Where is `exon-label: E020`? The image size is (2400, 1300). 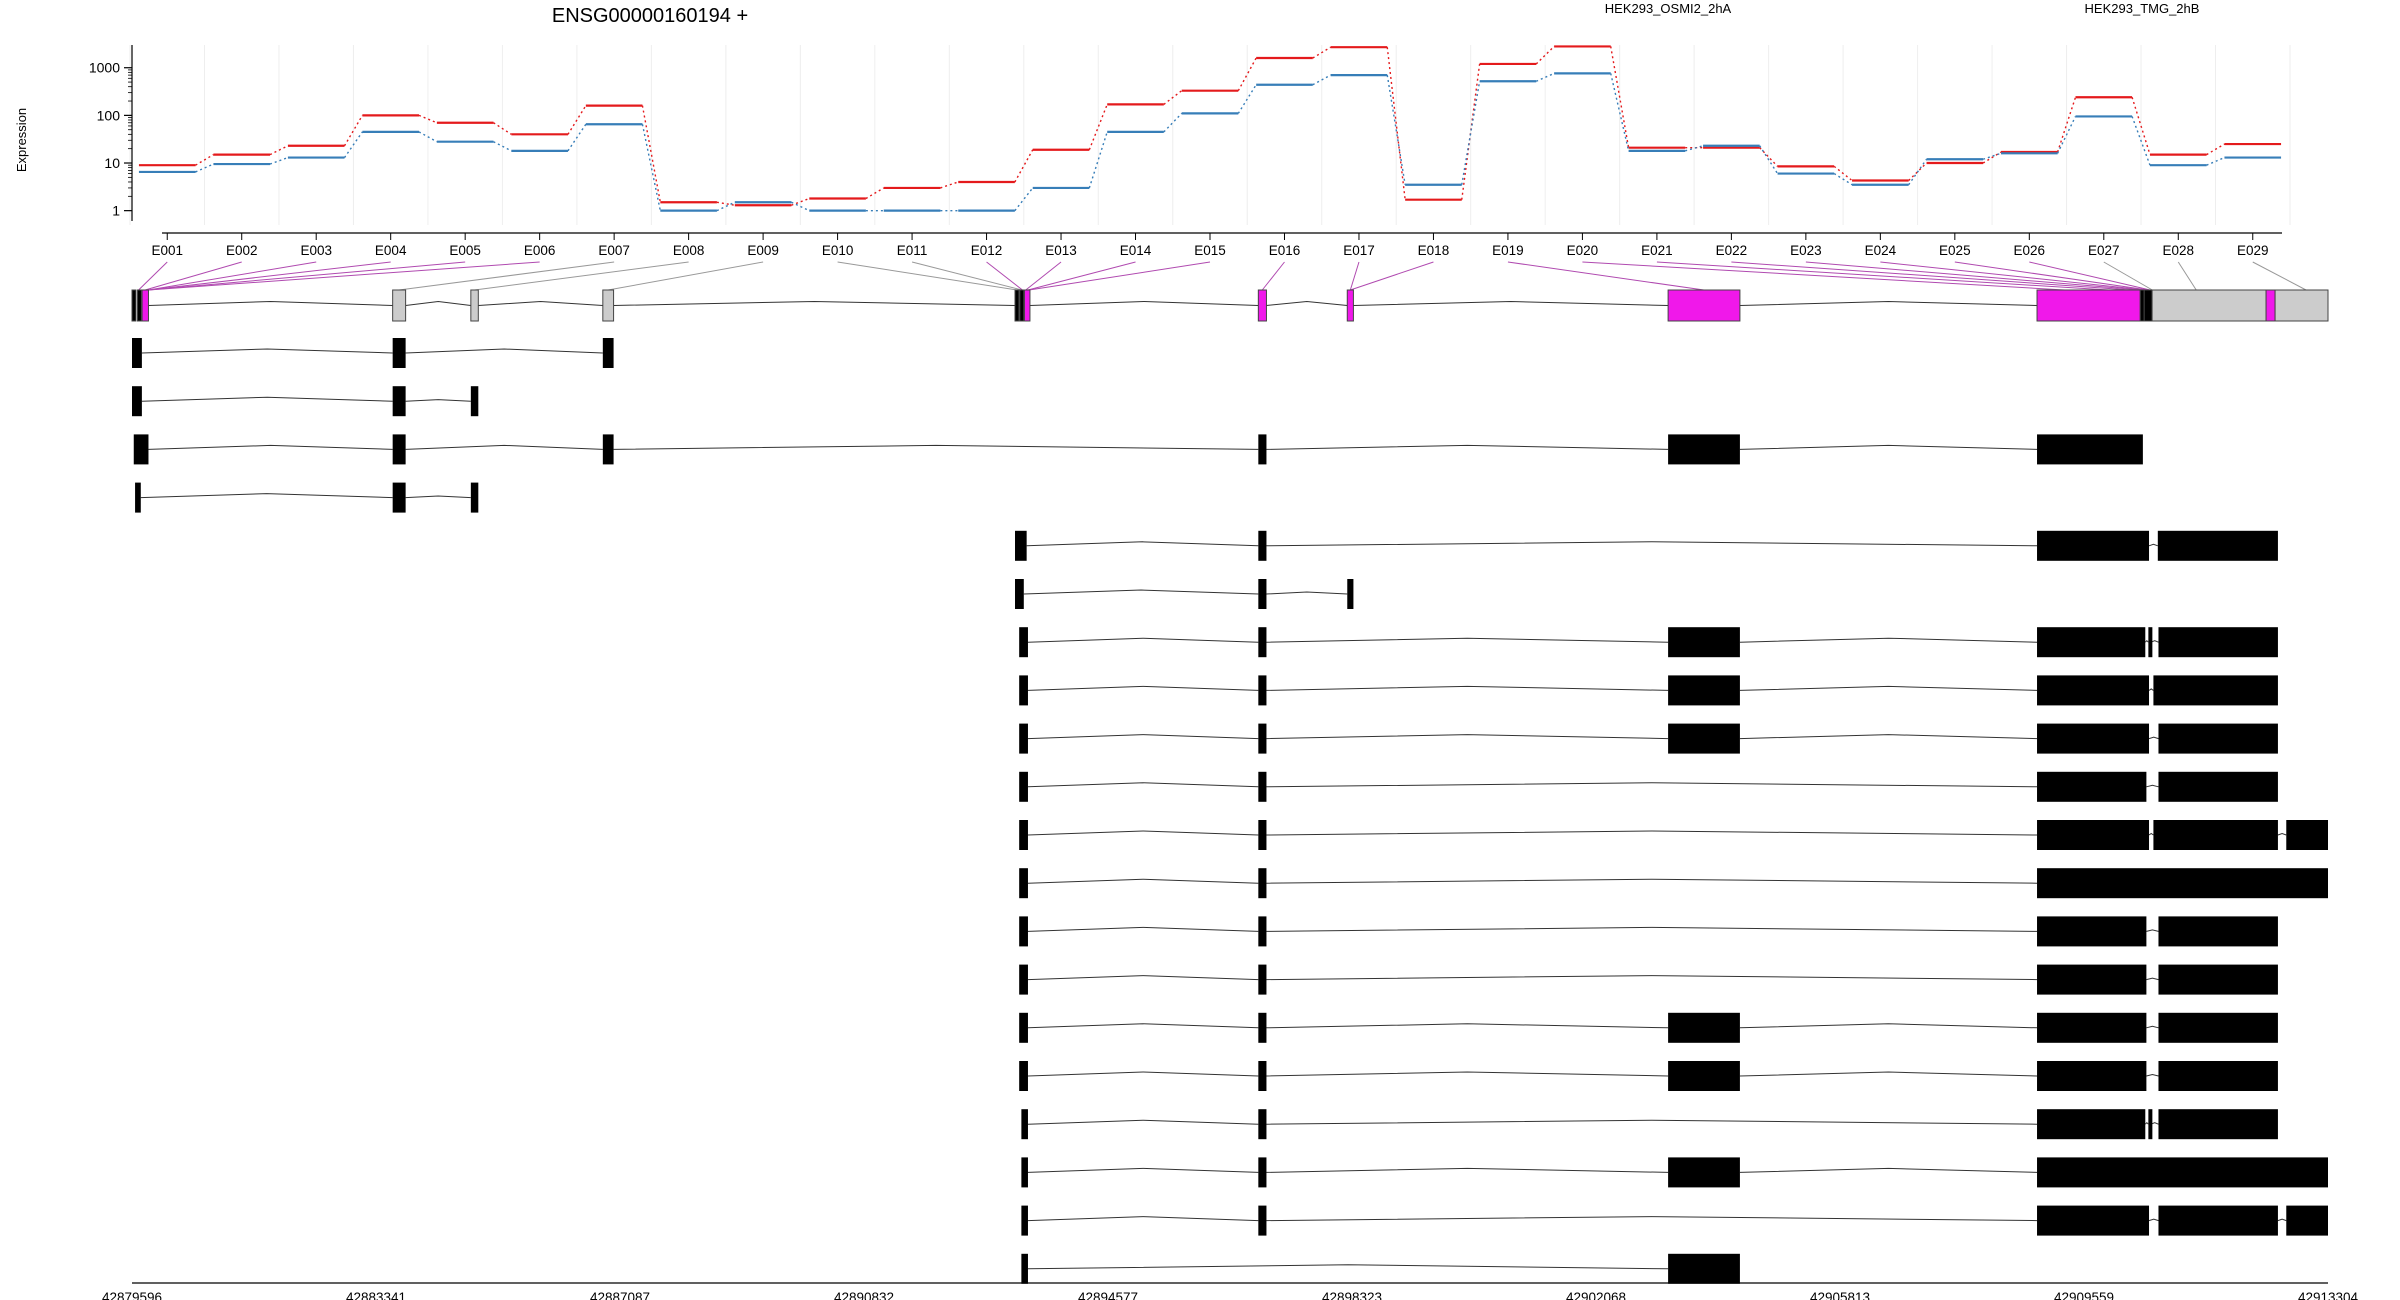 exon-label: E020 is located at coordinates (1583, 250).